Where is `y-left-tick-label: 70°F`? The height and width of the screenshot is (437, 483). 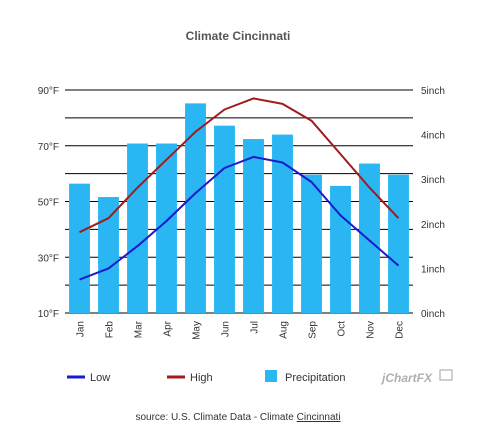 y-left-tick-label: 70°F is located at coordinates (48, 147).